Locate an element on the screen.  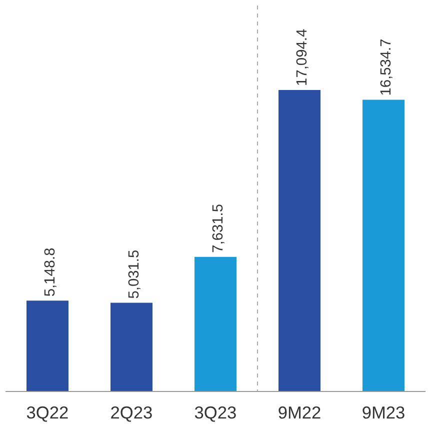
data-label: 5,148.8 is located at coordinates (50, 272).